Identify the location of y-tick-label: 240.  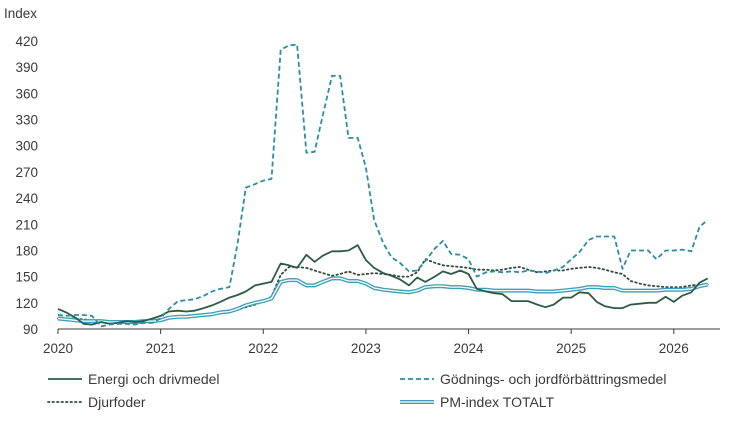
(26, 198).